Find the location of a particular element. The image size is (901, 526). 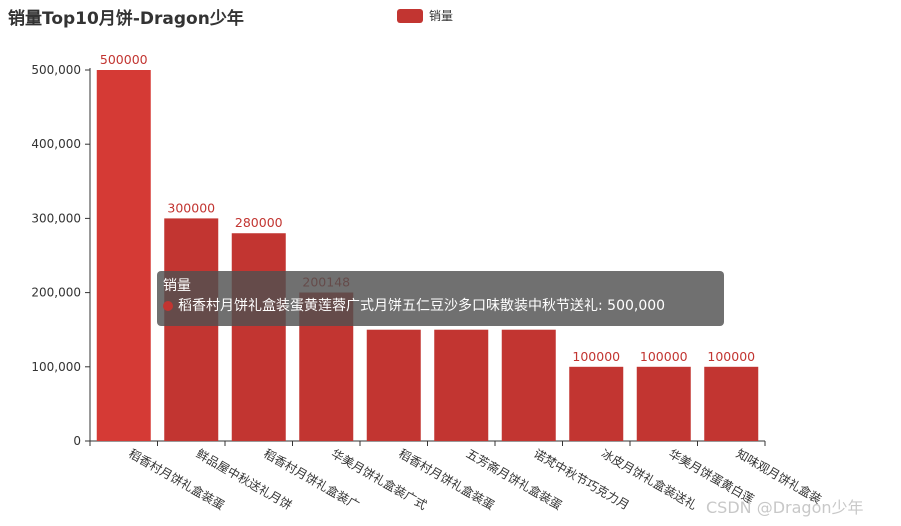

y-tick-label: 500,000 is located at coordinates (56, 70).